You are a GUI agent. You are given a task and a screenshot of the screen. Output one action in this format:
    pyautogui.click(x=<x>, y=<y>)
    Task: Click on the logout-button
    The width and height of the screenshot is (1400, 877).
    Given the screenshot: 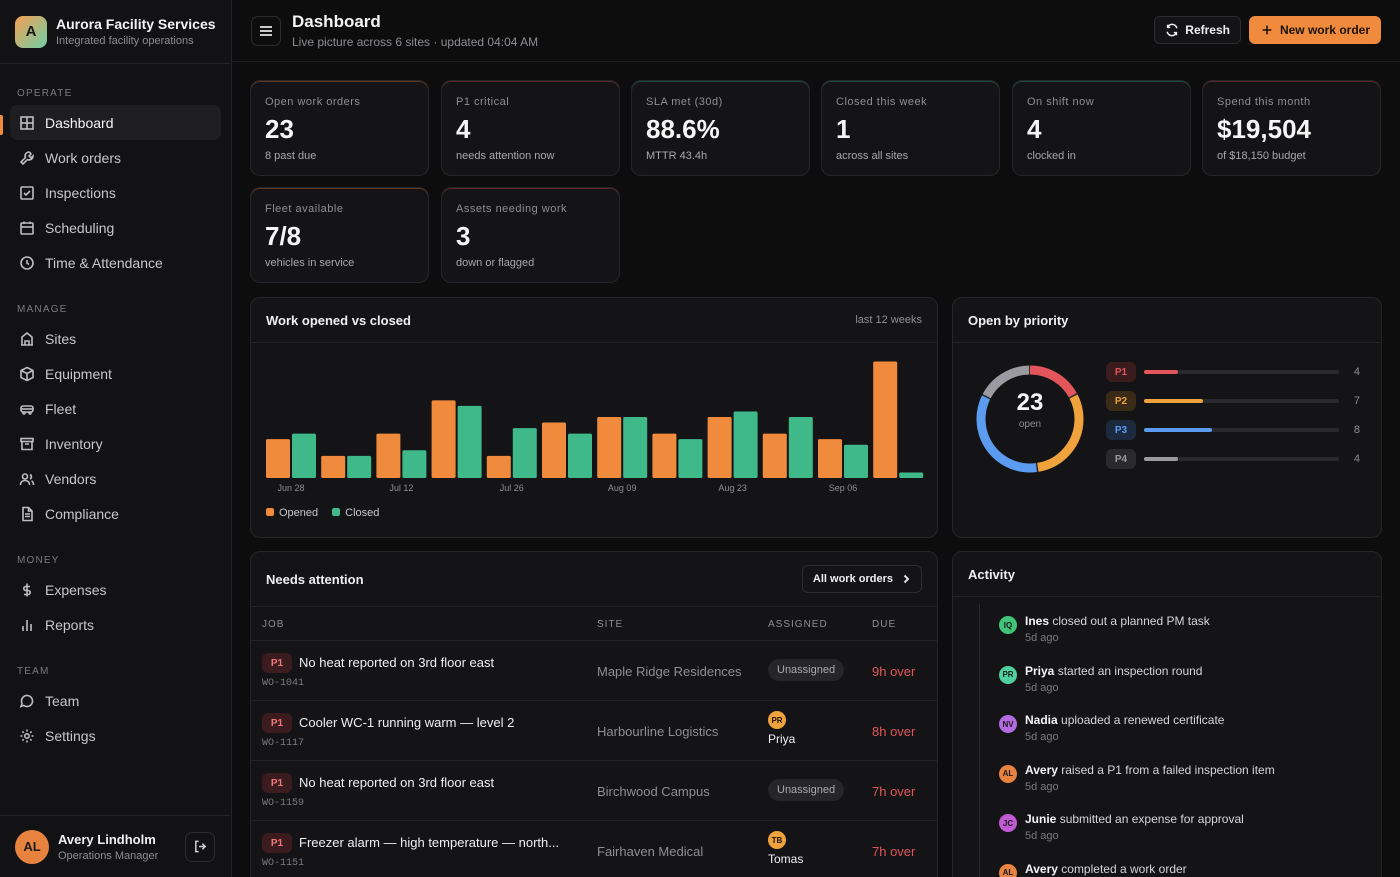 What is the action you would take?
    pyautogui.click(x=200, y=846)
    